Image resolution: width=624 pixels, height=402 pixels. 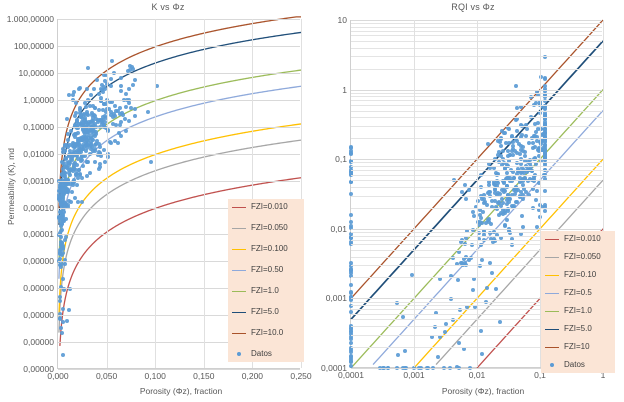 I want to click on legend-item: FZI=0.100, so click(x=265, y=249).